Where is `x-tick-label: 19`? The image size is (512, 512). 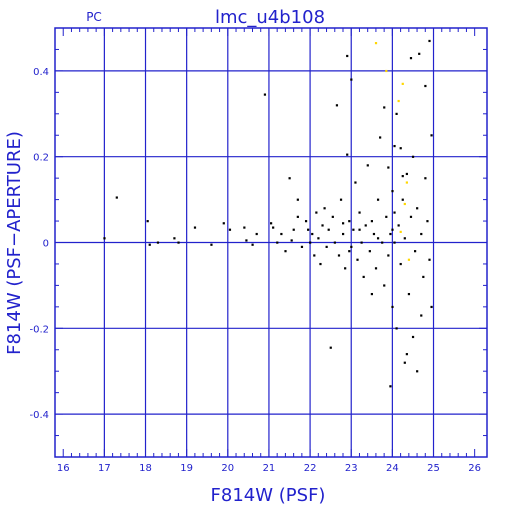
x-tick-label: 19 is located at coordinates (186, 468).